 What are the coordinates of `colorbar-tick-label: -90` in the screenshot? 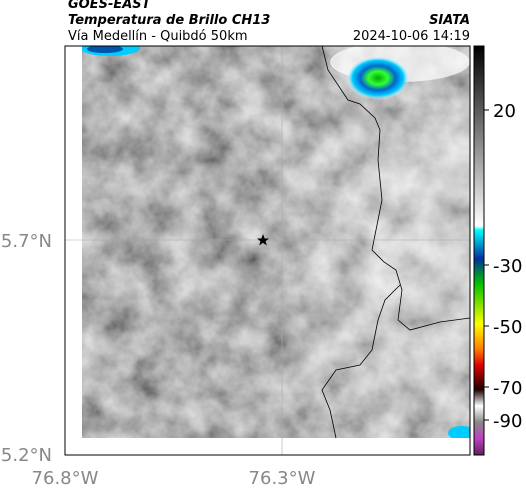 It's located at (507, 421).